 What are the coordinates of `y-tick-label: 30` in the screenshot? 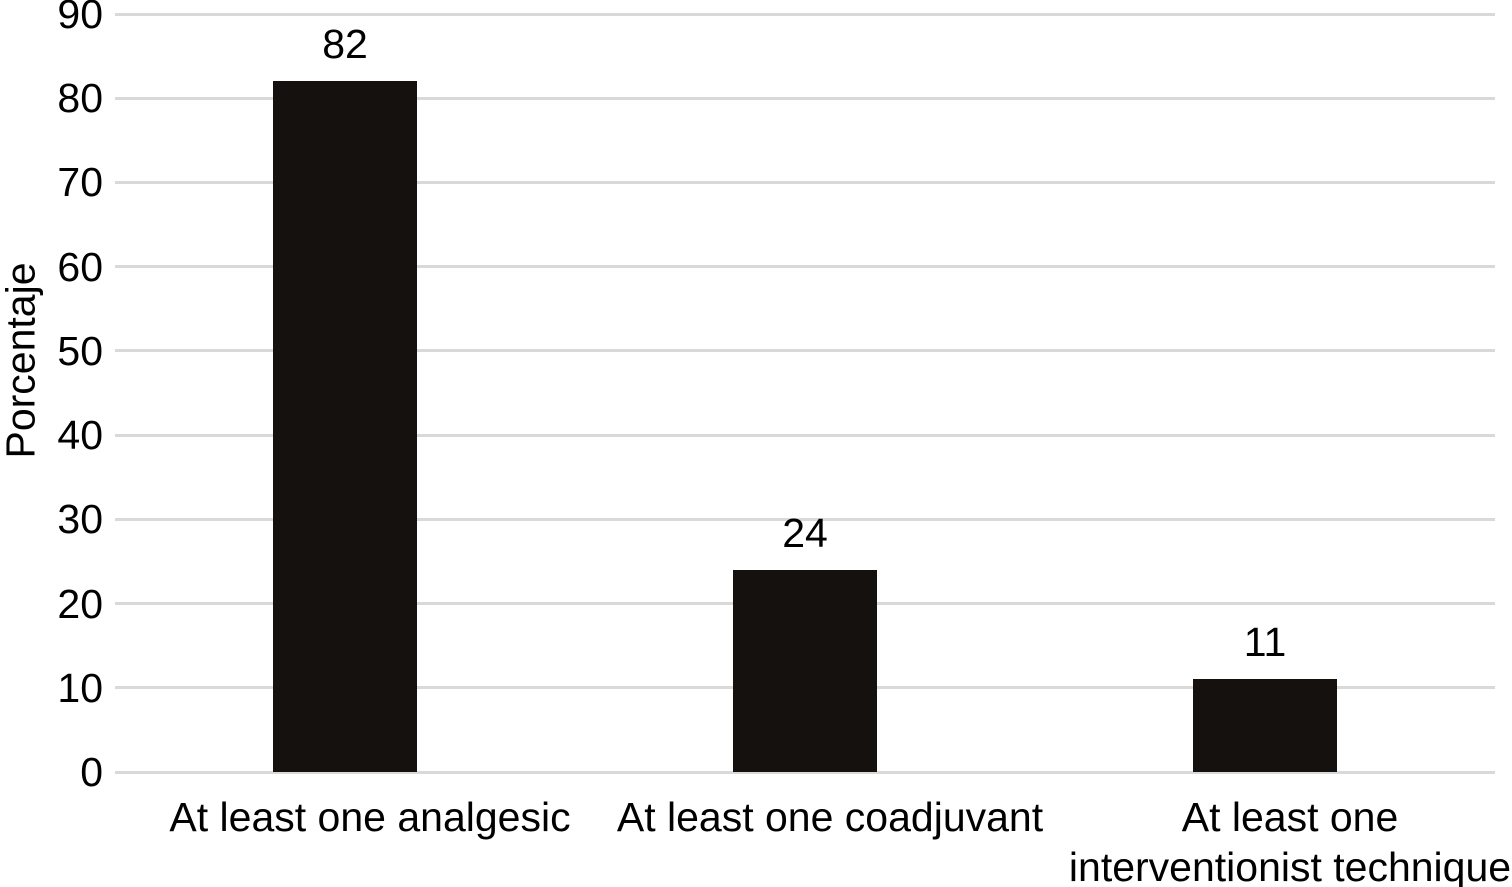 It's located at (80, 519).